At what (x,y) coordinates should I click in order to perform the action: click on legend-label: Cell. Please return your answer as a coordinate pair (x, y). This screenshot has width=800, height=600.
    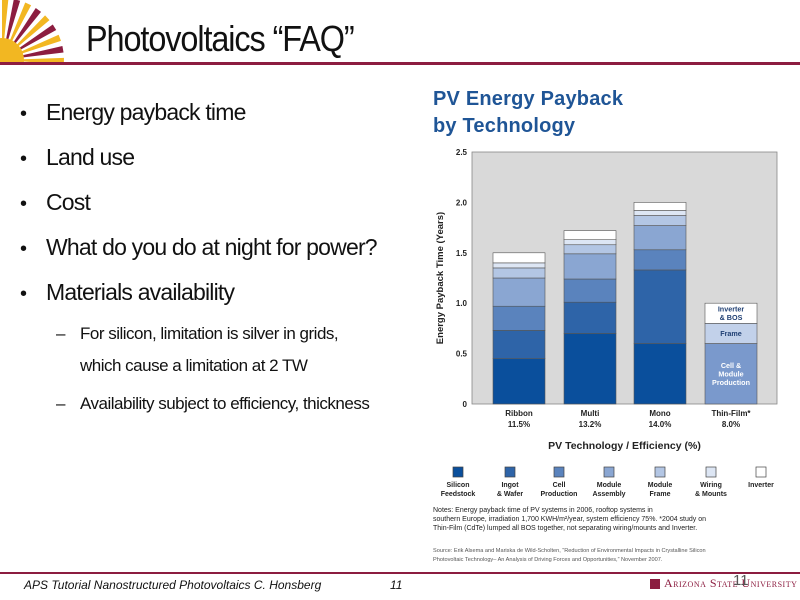
    Looking at the image, I should click on (559, 485).